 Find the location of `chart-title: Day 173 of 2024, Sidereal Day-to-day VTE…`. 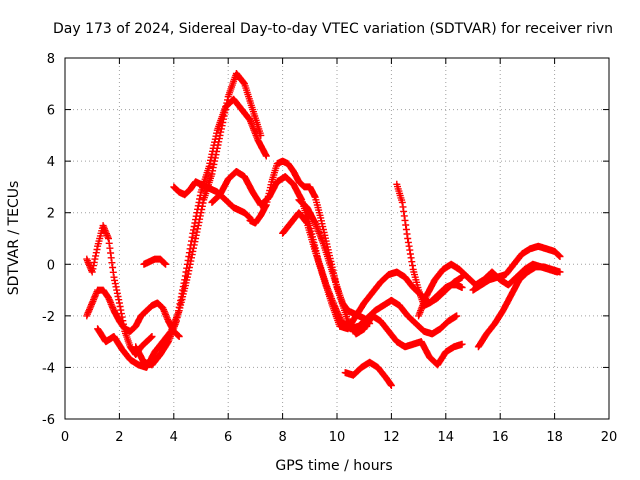

chart-title: Day 173 of 2024, Sidereal Day-to-day VTE… is located at coordinates (333, 29).